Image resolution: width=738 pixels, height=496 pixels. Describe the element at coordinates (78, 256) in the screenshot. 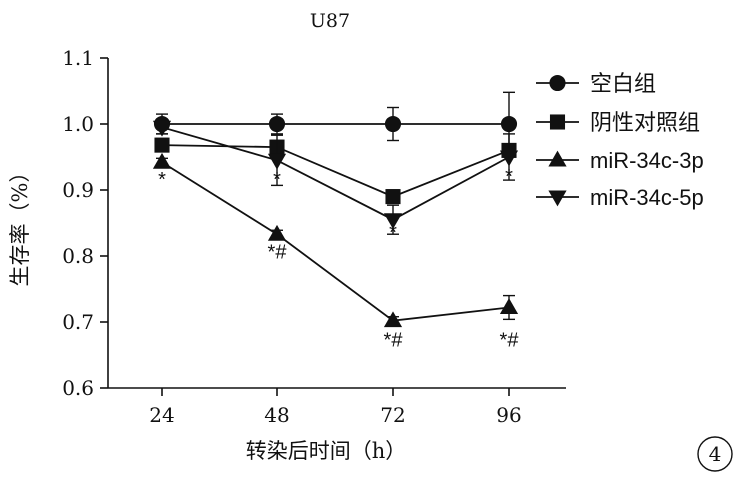

I see `y-tick-label: 0.8` at that location.